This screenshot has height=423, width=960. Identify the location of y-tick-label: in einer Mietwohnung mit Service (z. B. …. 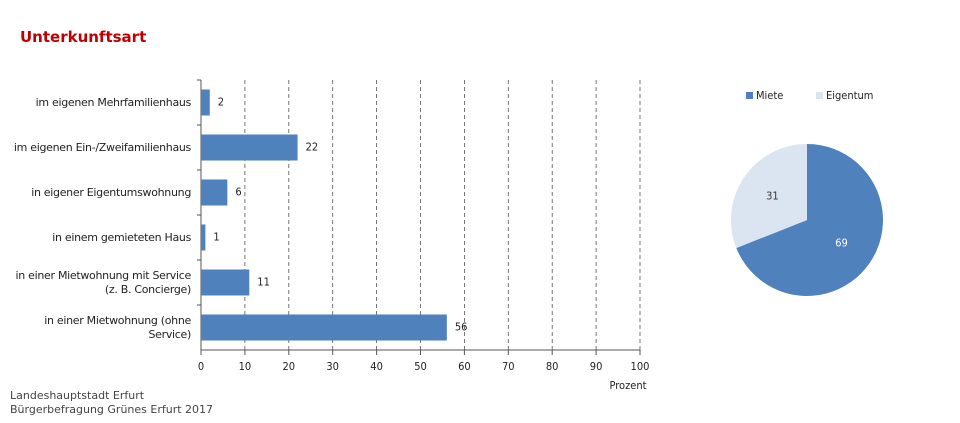
(103, 282).